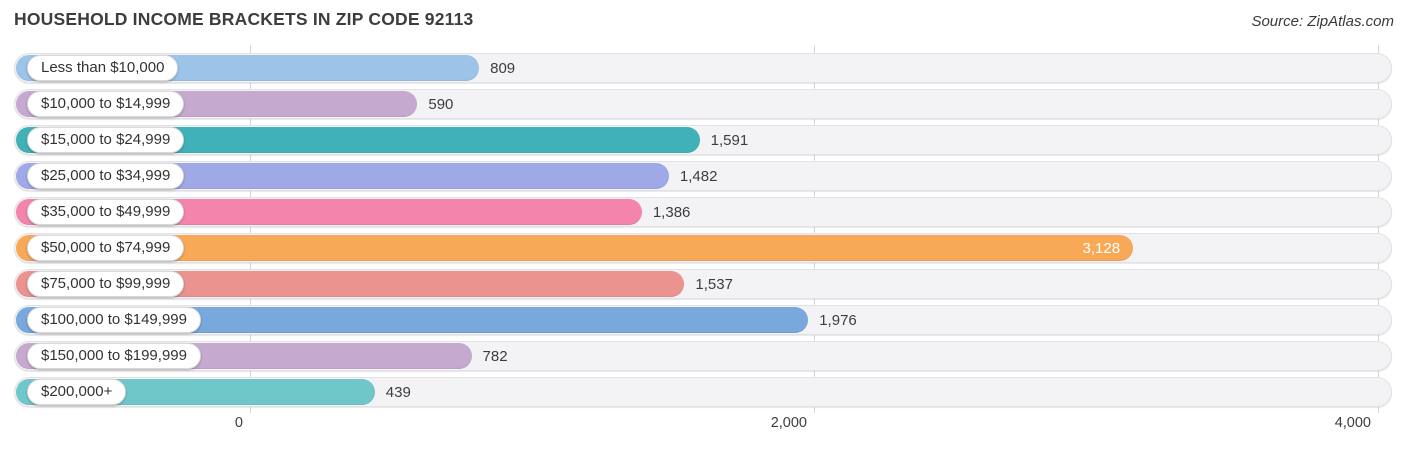  I want to click on value-label: 1,386, so click(671, 212).